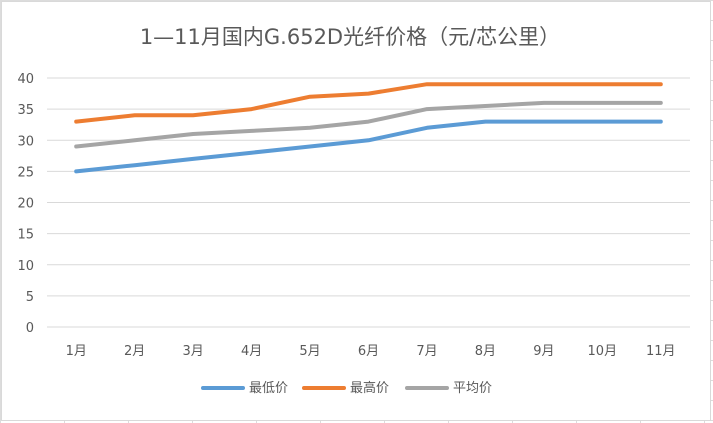  What do you see at coordinates (603, 351) in the screenshot?
I see `x-tick-label: 10月` at bounding box center [603, 351].